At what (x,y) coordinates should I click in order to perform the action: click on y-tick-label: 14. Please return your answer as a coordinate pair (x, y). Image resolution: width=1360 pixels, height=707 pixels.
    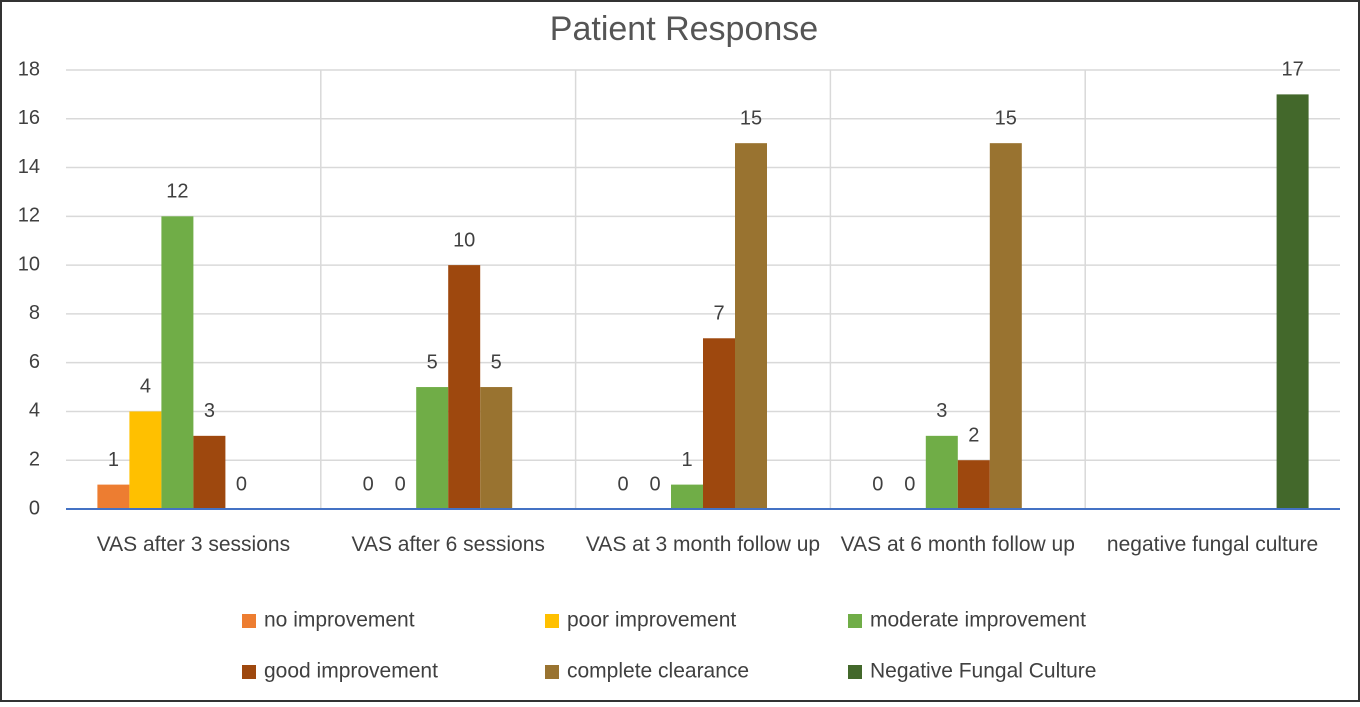
    Looking at the image, I should click on (29, 167).